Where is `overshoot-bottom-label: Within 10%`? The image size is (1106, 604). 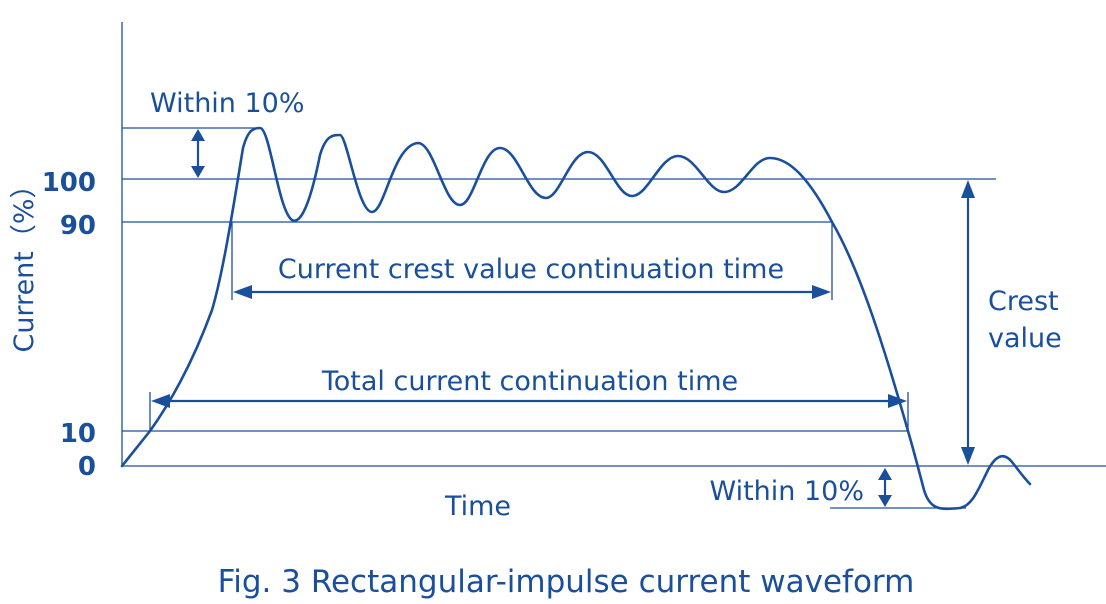 overshoot-bottom-label: Within 10% is located at coordinates (786, 491).